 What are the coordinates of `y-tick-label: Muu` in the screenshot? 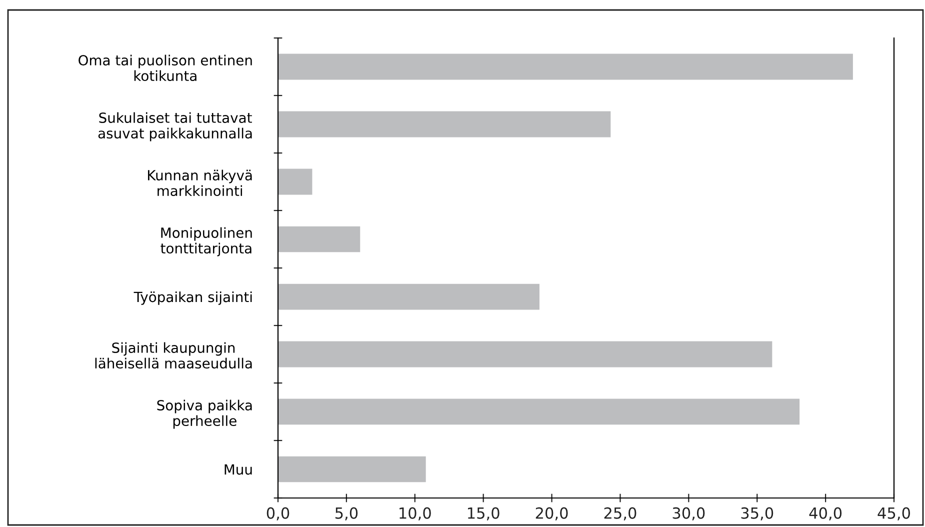 It's located at (238, 469).